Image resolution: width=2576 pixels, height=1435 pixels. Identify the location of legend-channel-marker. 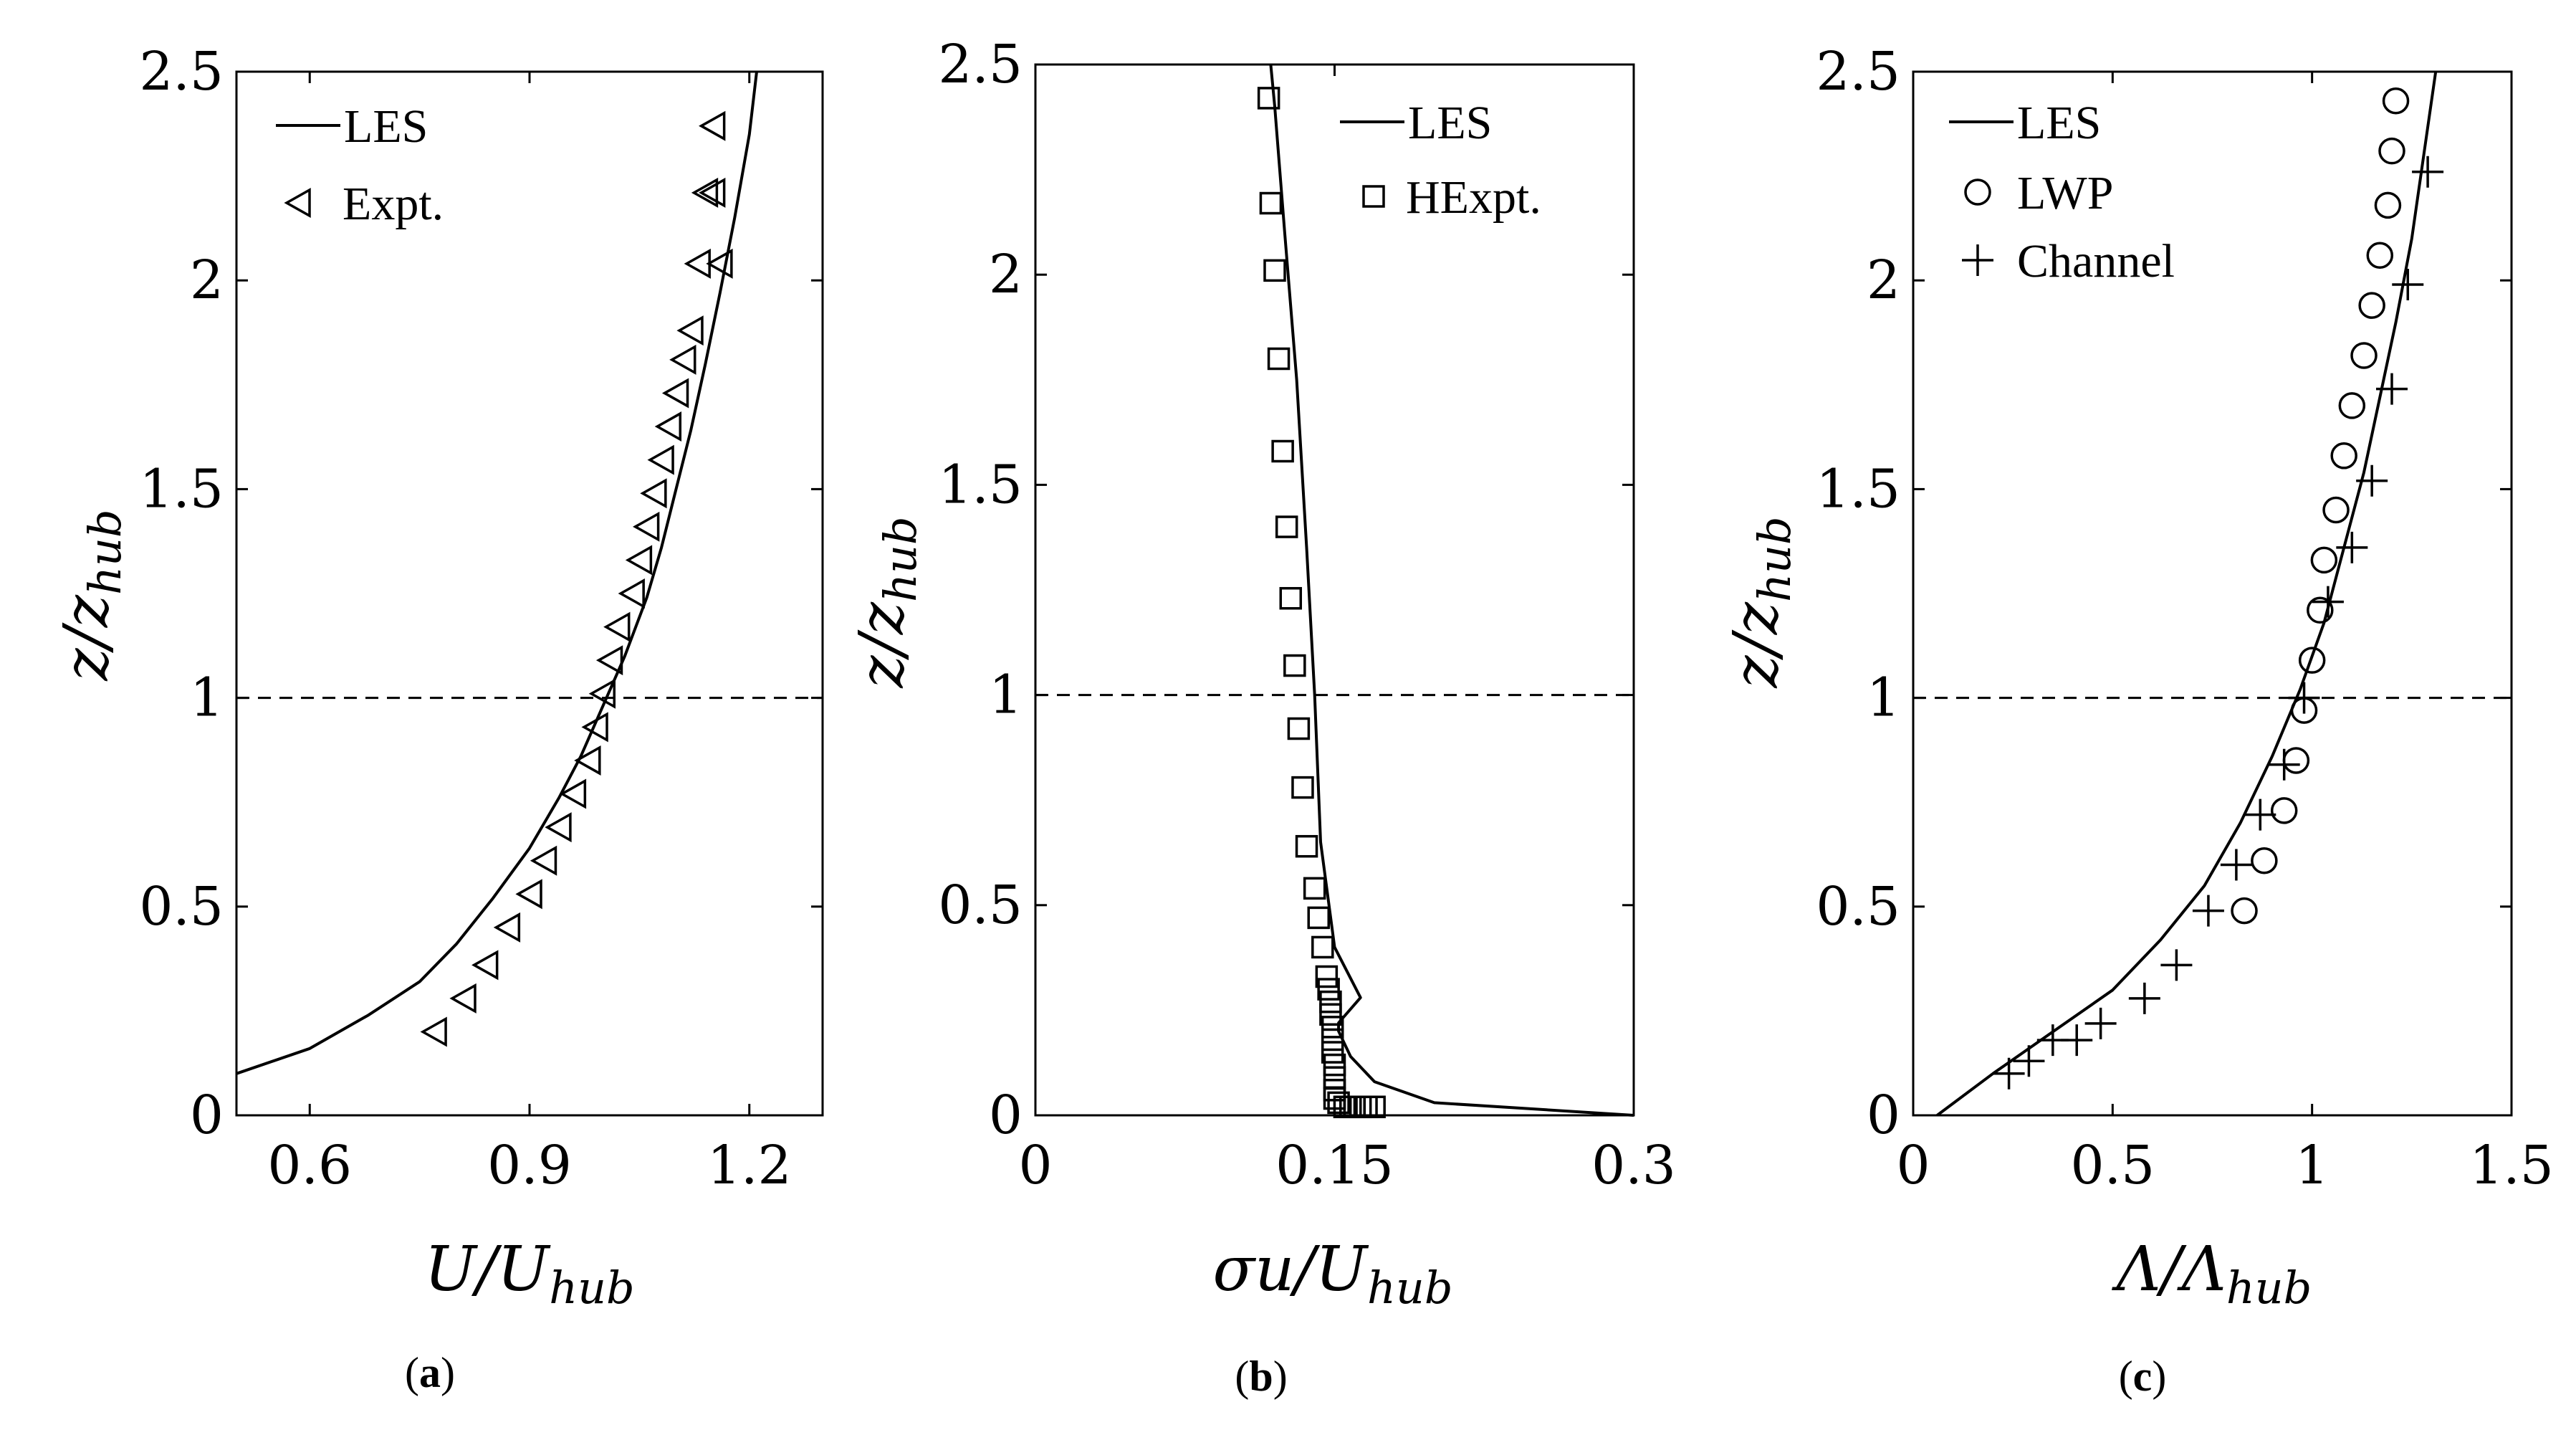
(1978, 260).